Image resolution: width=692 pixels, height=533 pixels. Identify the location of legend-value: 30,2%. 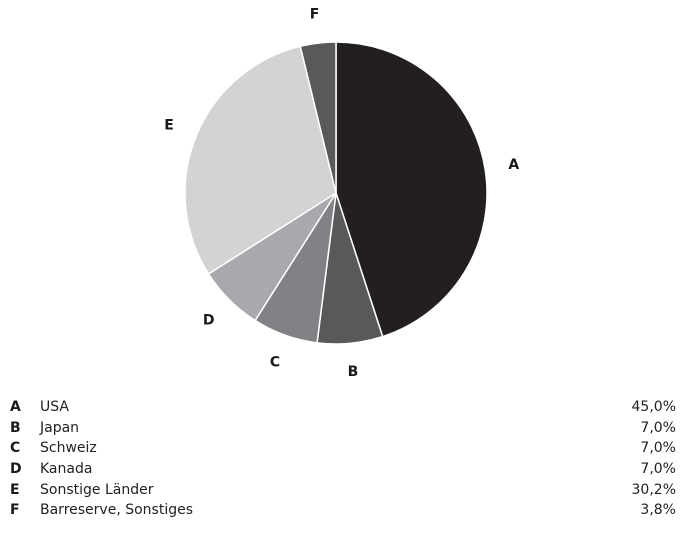
(653, 489).